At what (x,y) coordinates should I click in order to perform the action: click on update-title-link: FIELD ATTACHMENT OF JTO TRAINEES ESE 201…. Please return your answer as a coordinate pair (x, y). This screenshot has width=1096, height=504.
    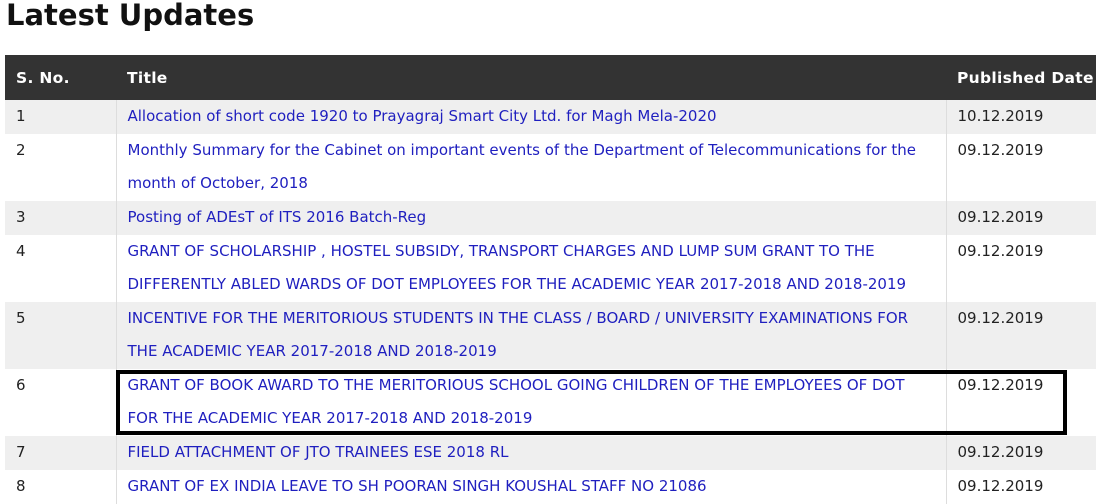
    Looking at the image, I should click on (318, 452).